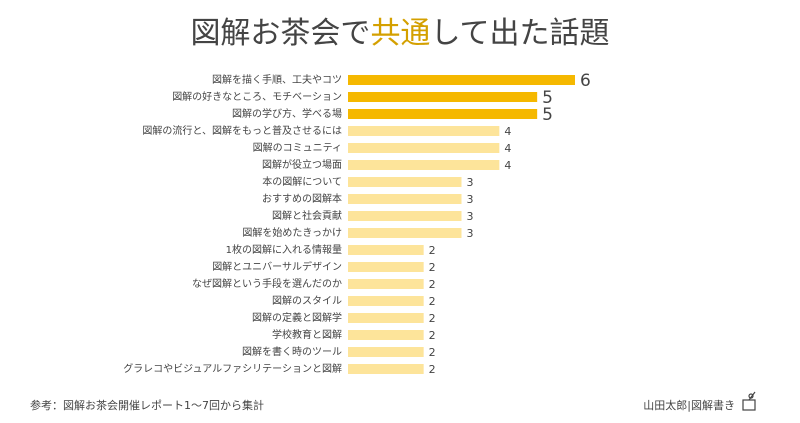 The height and width of the screenshot is (423, 800). What do you see at coordinates (749, 401) in the screenshot?
I see `author-icon` at bounding box center [749, 401].